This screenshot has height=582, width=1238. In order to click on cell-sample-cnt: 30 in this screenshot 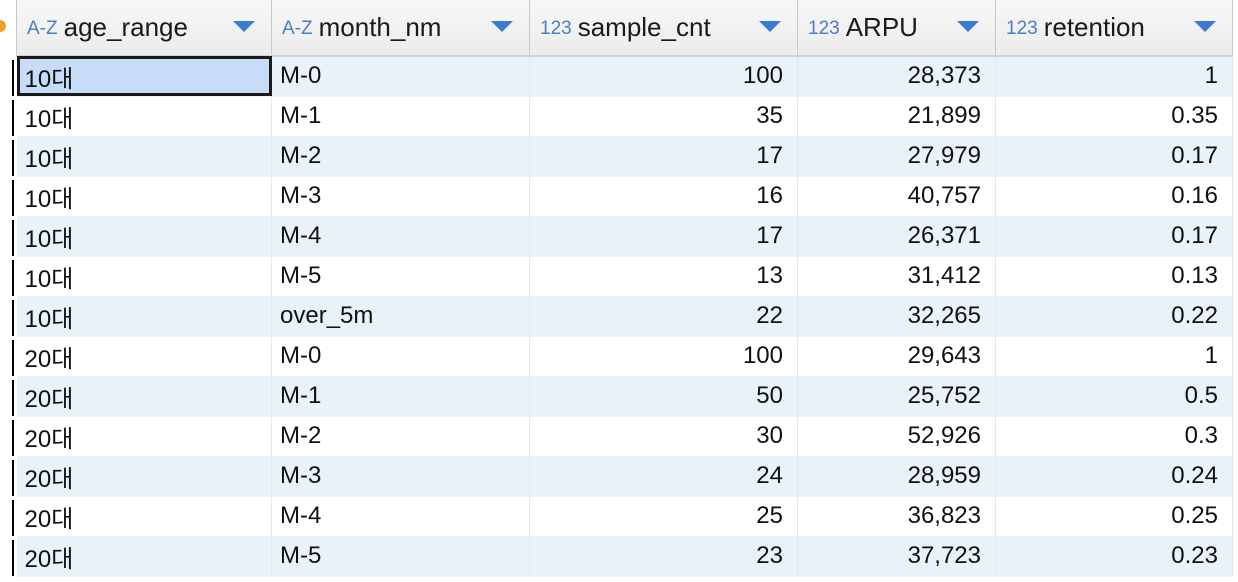, I will do `click(663, 436)`.